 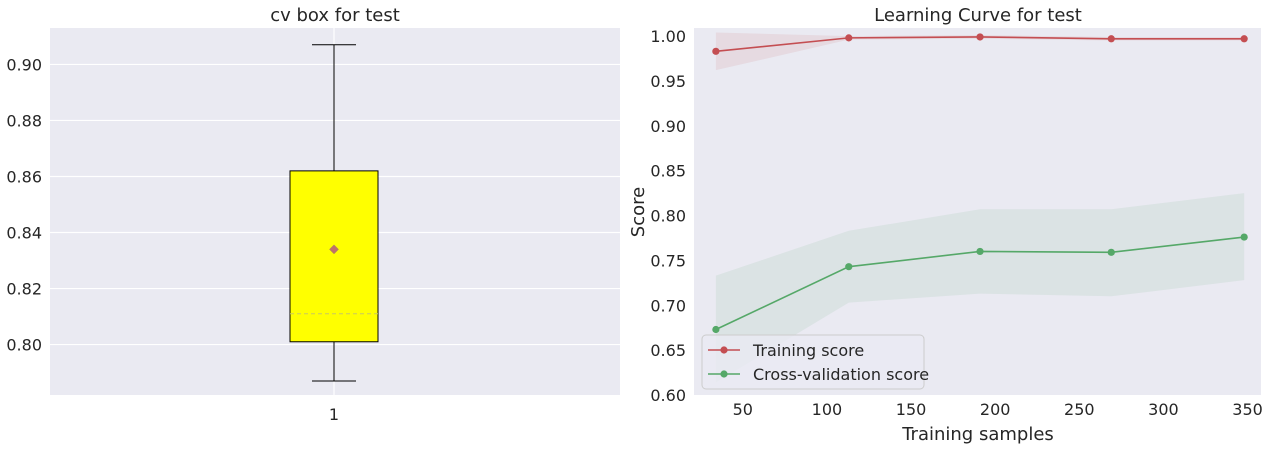 I want to click on lc-y-tick-label: 1.00, so click(x=668, y=36).